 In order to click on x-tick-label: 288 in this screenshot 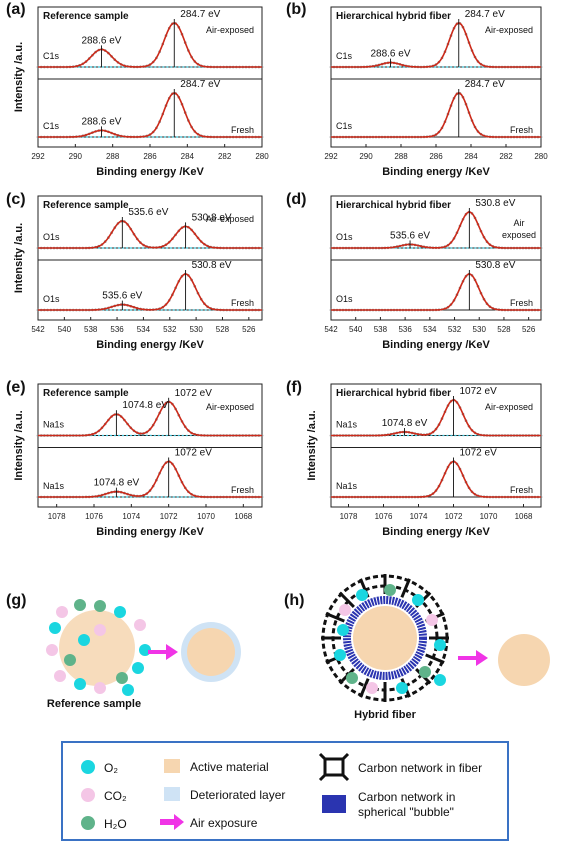, I will do `click(401, 156)`.